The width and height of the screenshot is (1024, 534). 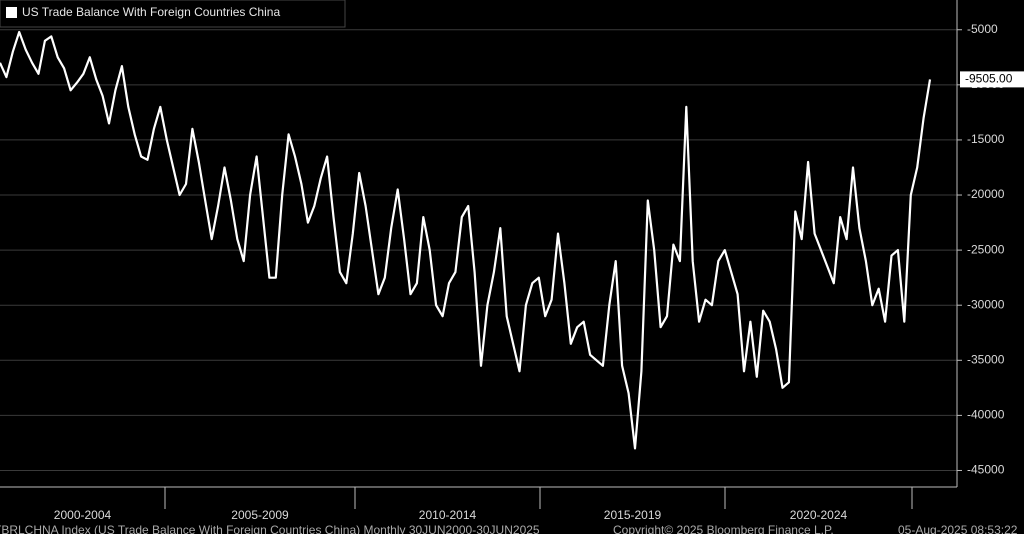 I want to click on legend-box, so click(x=173, y=14).